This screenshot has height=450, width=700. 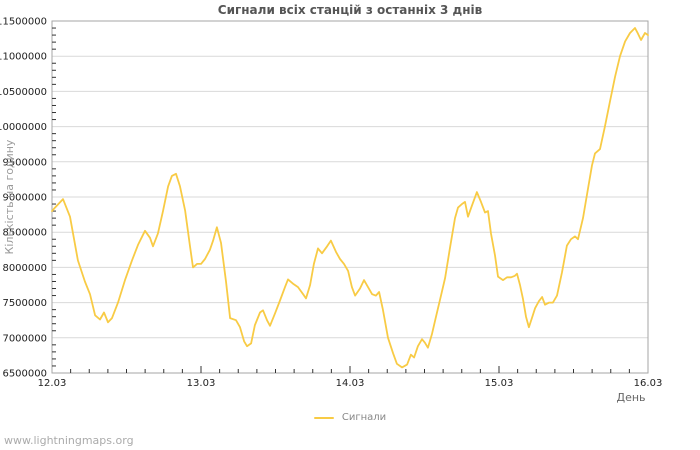 I want to click on y-tick-label: 9500000, so click(x=24, y=162).